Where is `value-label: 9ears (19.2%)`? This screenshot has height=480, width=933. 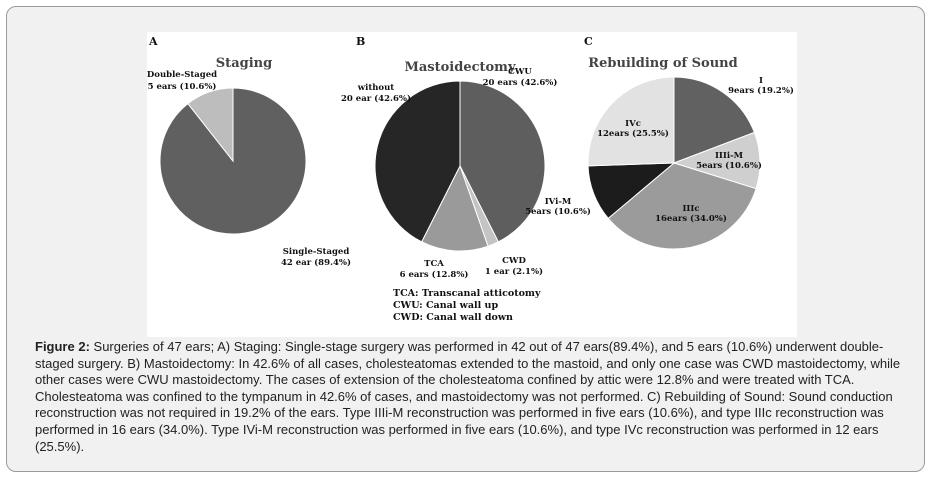
value-label: 9ears (19.2%) is located at coordinates (761, 90).